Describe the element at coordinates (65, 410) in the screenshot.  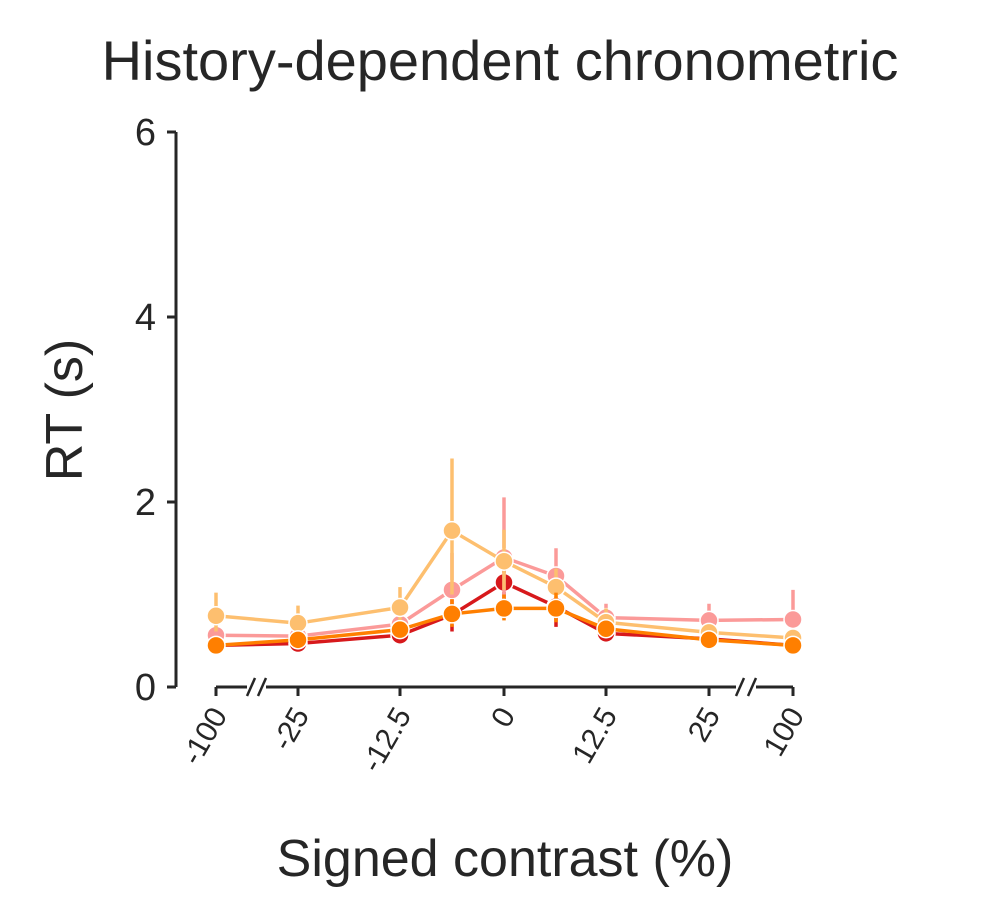
I see `y-axis-label: RT (s)` at that location.